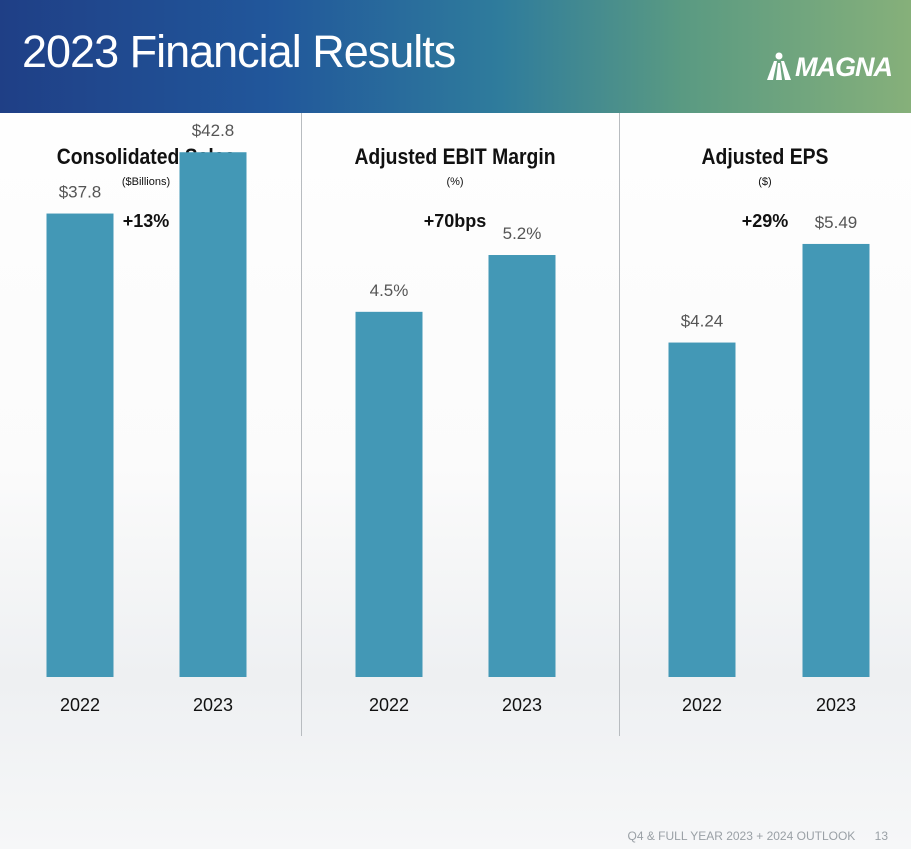 This screenshot has width=911, height=849. I want to click on data-label: 5.2%, so click(522, 233).